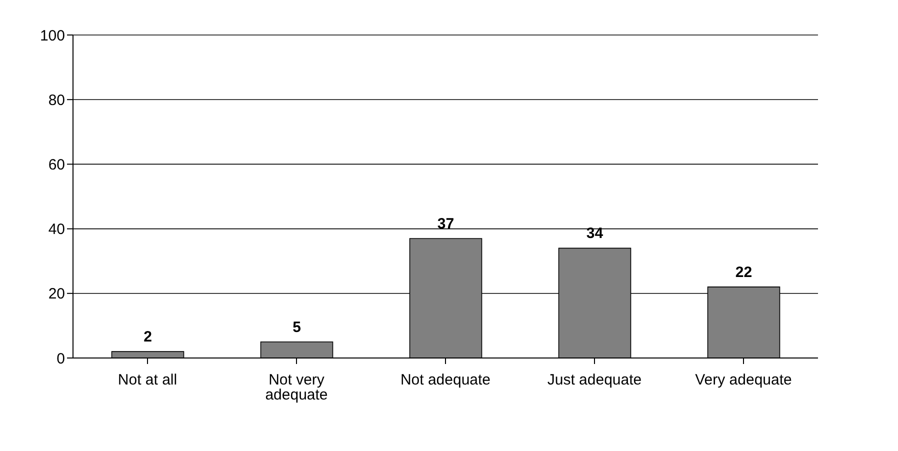  I want to click on y-tick-label: 100, so click(52, 35).